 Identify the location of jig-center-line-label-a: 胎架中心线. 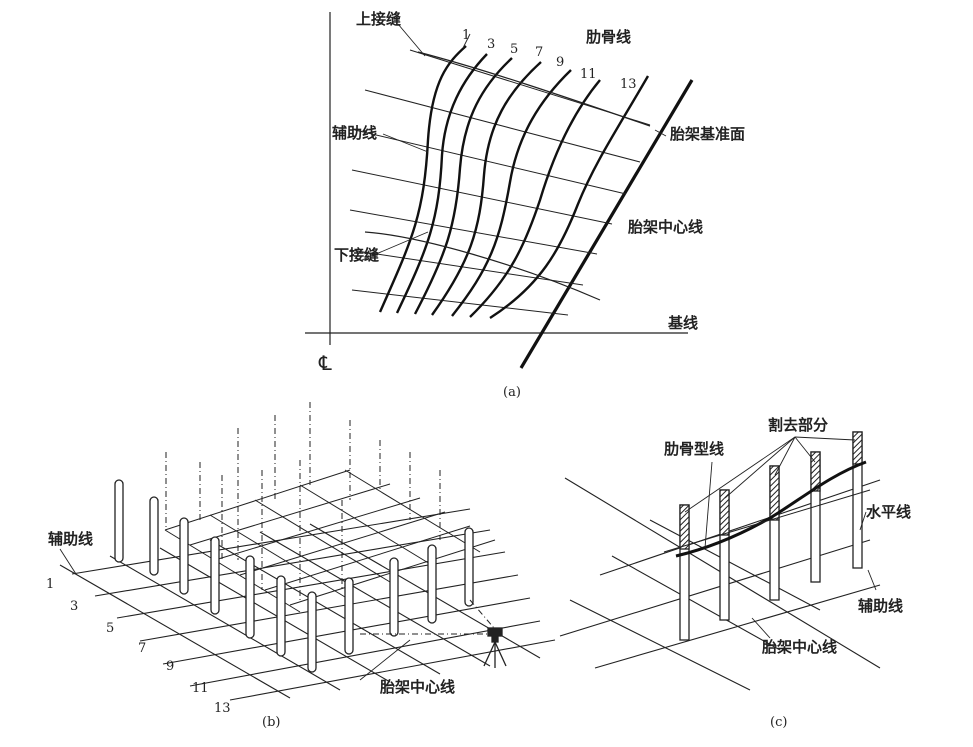
(665, 227).